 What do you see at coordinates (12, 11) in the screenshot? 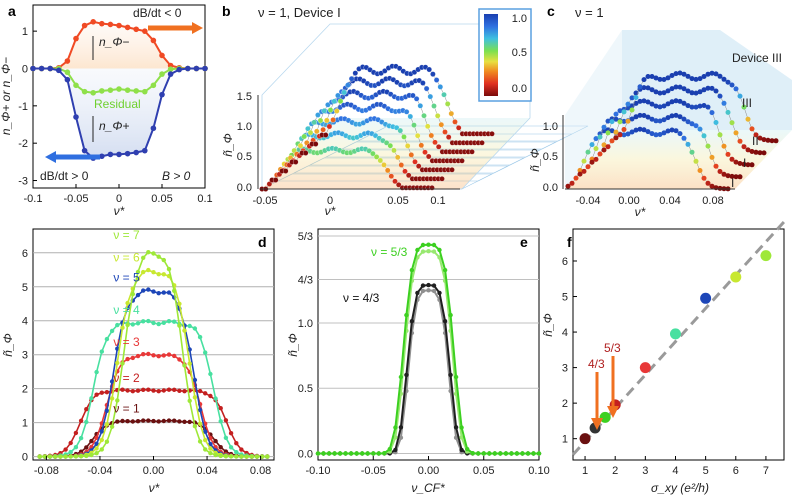
I see `panel-a-label: a` at bounding box center [12, 11].